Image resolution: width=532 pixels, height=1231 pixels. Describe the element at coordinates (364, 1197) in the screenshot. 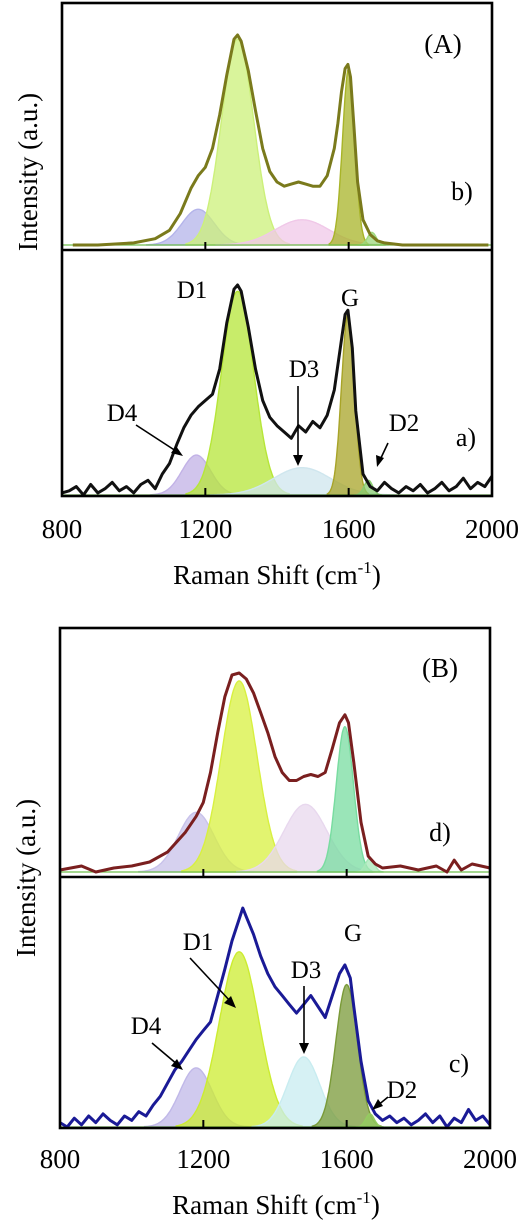

I see `x-label-b-sup: -1` at that location.